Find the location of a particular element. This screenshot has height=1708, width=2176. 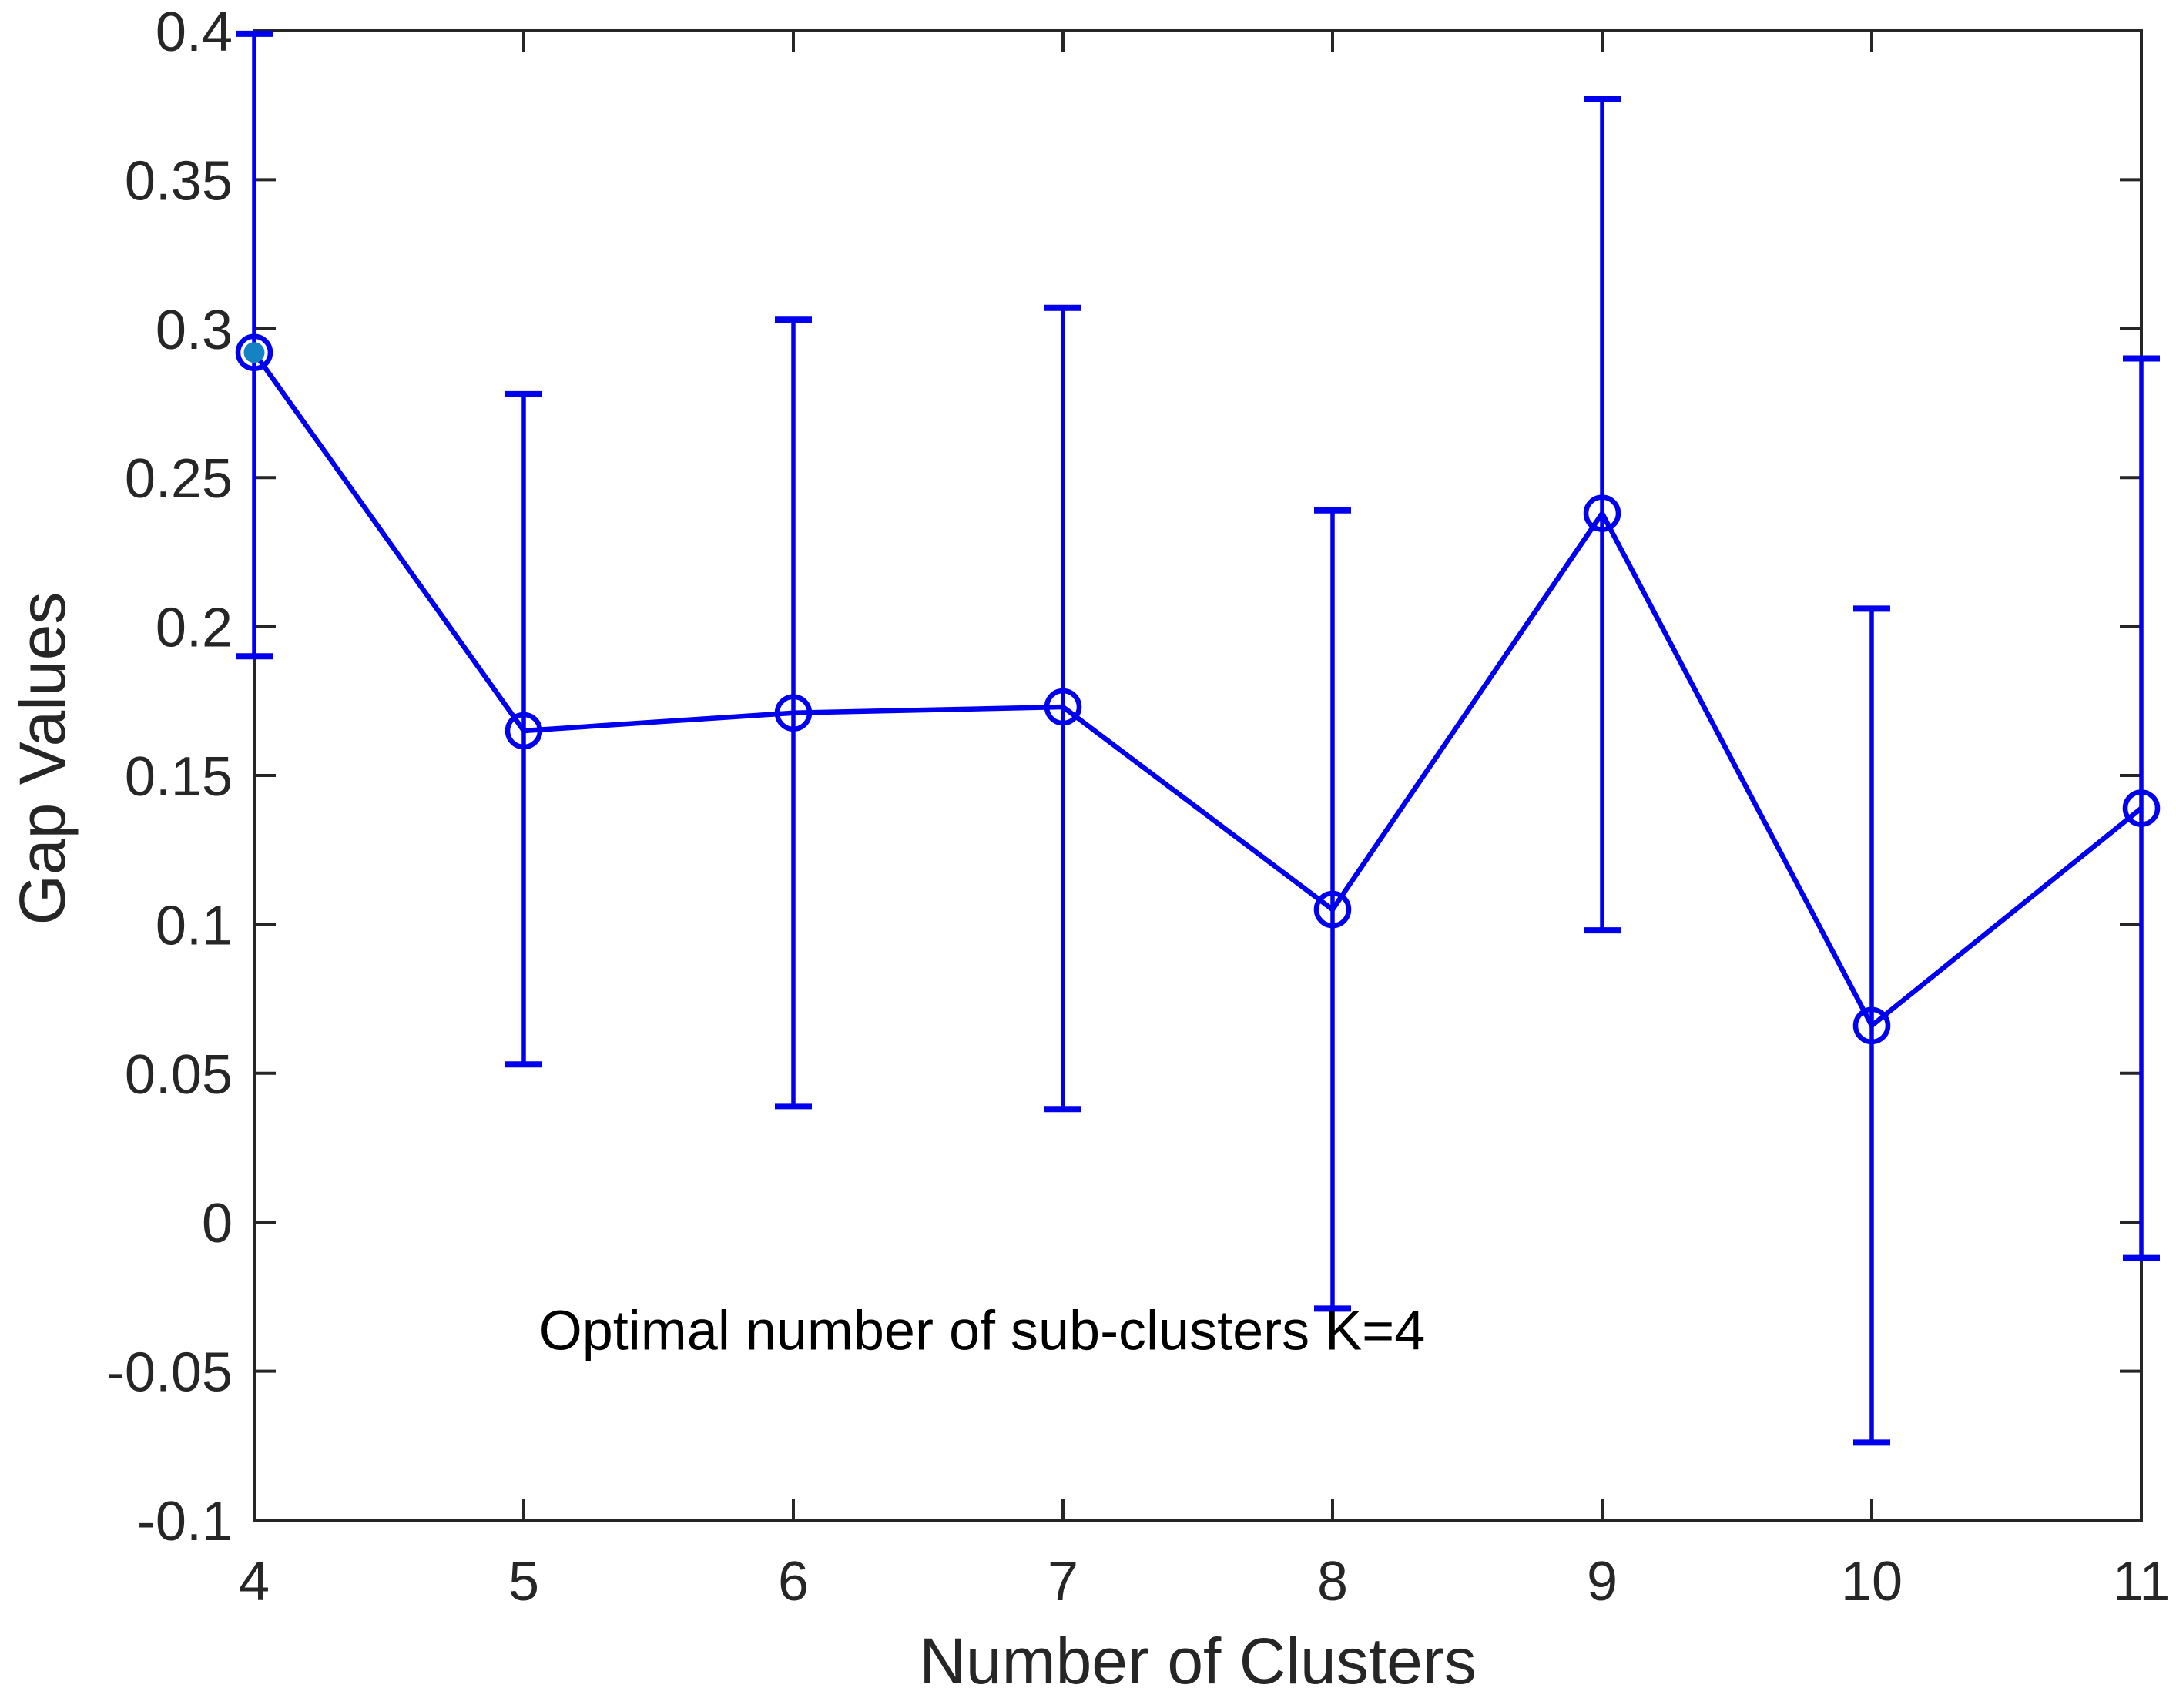

y-tick-label: 0.4 is located at coordinates (195, 32).